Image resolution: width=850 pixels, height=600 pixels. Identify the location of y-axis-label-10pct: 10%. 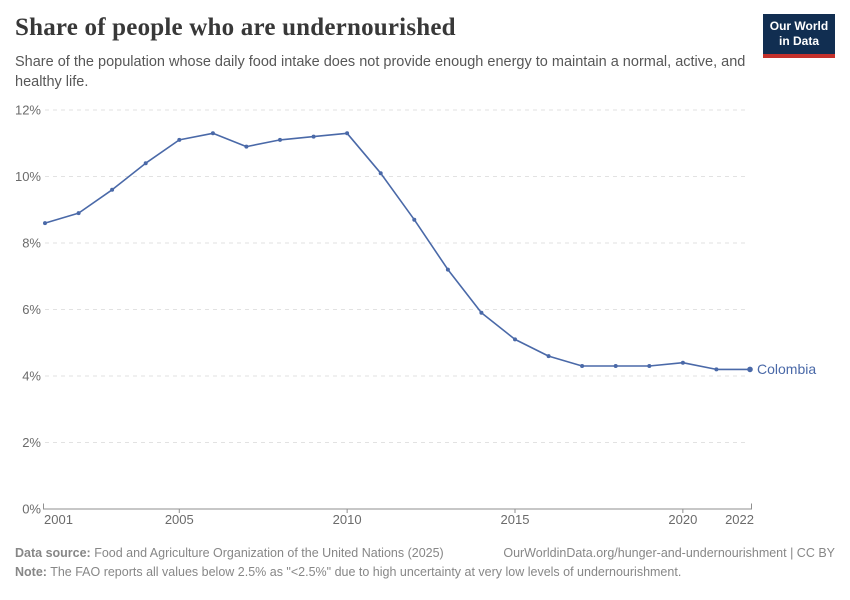
(28, 176).